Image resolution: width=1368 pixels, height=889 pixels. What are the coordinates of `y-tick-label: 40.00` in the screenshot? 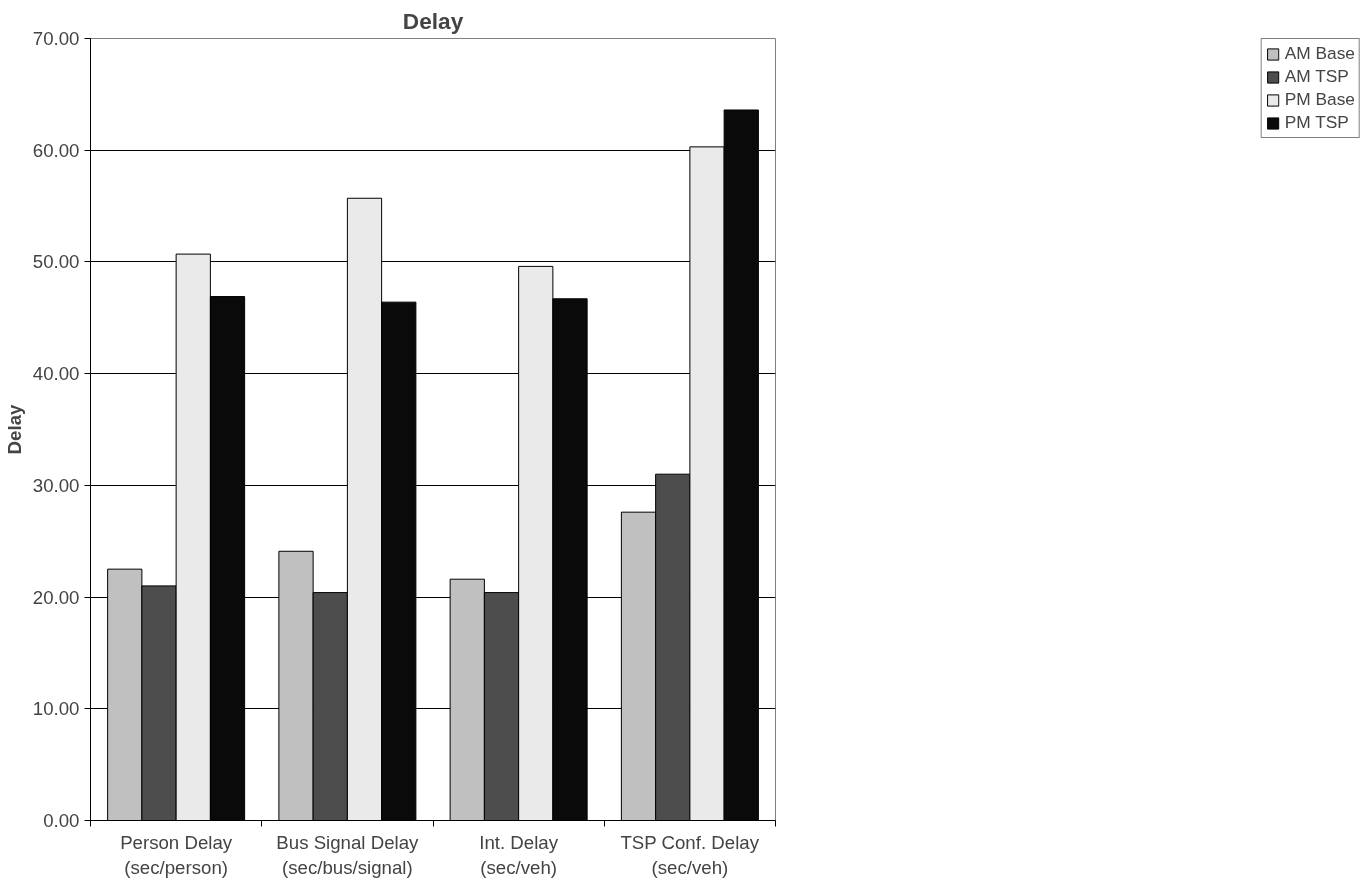 It's located at (56, 374).